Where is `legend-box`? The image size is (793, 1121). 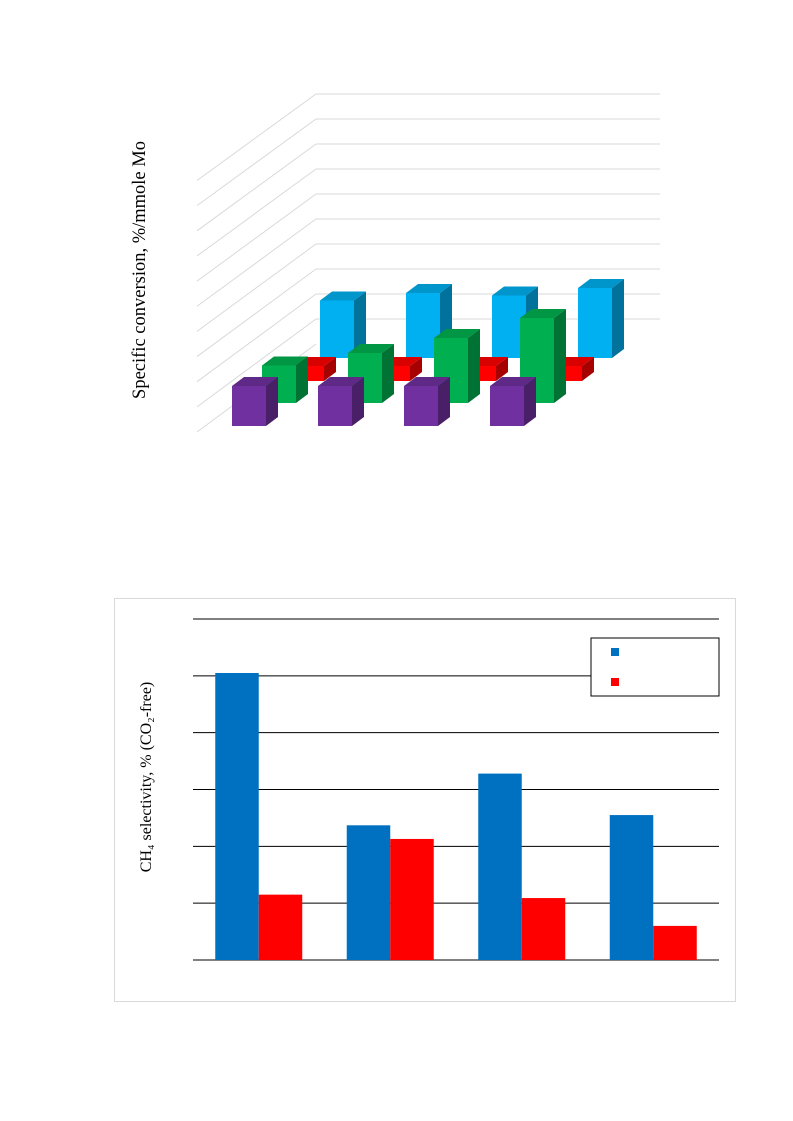
legend-box is located at coordinates (655, 667).